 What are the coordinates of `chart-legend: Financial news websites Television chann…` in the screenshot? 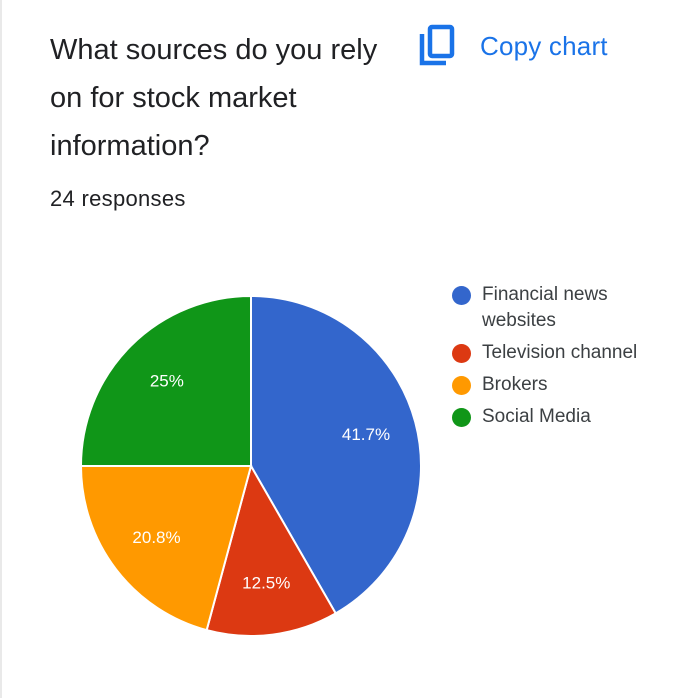 It's located at (559, 359).